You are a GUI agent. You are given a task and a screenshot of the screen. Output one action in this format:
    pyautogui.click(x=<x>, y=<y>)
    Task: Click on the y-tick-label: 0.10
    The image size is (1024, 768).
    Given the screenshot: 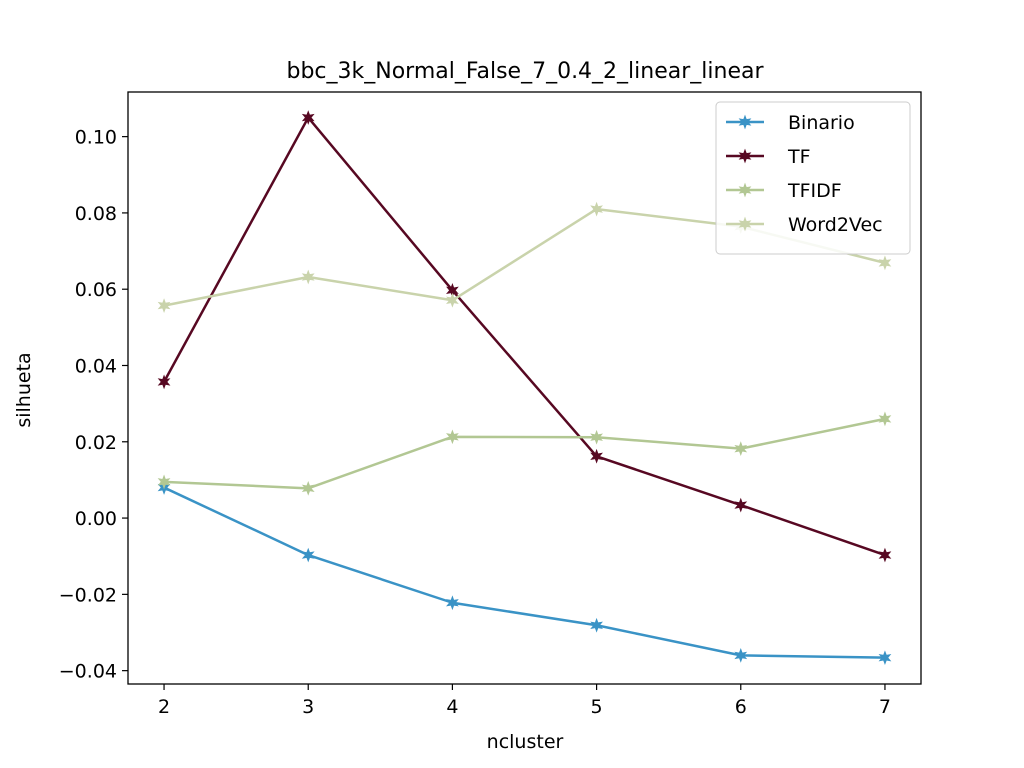 What is the action you would take?
    pyautogui.click(x=96, y=138)
    